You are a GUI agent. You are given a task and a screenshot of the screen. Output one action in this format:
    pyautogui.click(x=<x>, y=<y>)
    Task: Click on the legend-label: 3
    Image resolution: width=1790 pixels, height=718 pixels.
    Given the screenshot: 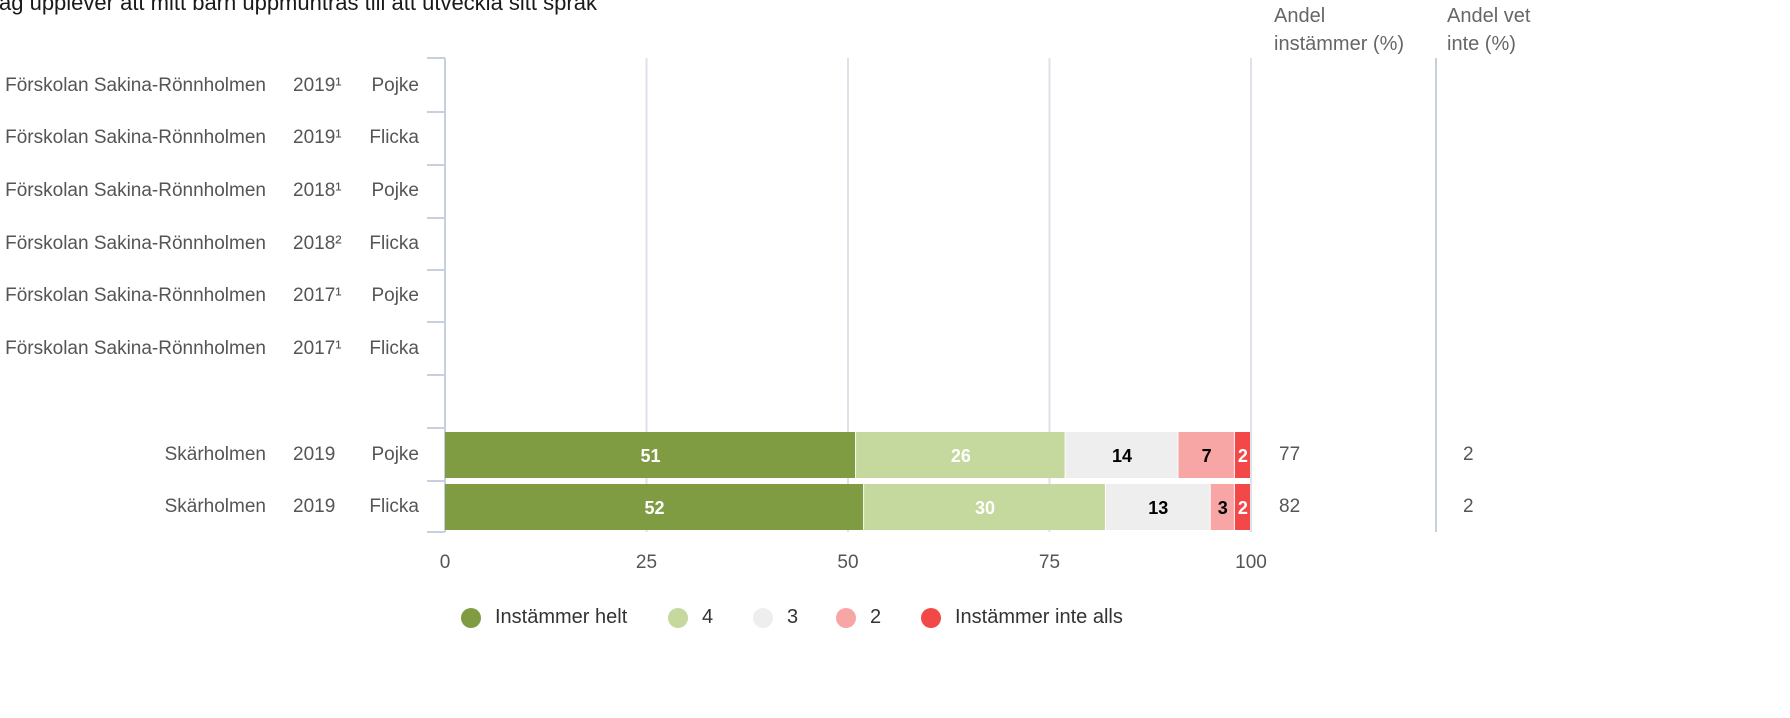 What is the action you would take?
    pyautogui.click(x=793, y=617)
    